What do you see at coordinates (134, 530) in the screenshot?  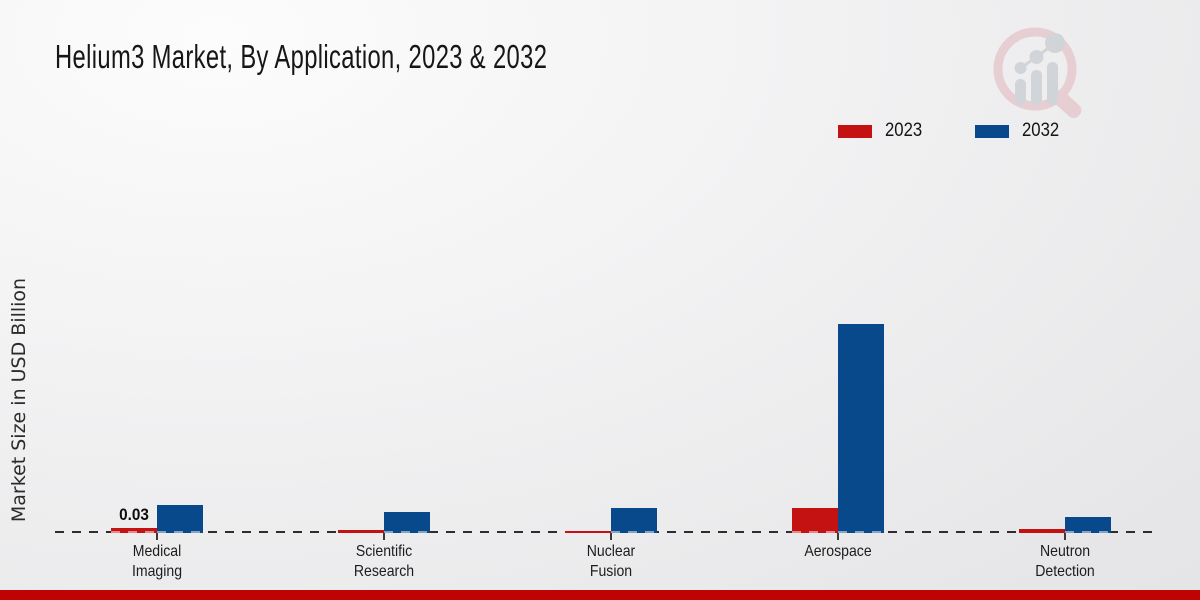 I see `bar-2023-medical-imaging` at bounding box center [134, 530].